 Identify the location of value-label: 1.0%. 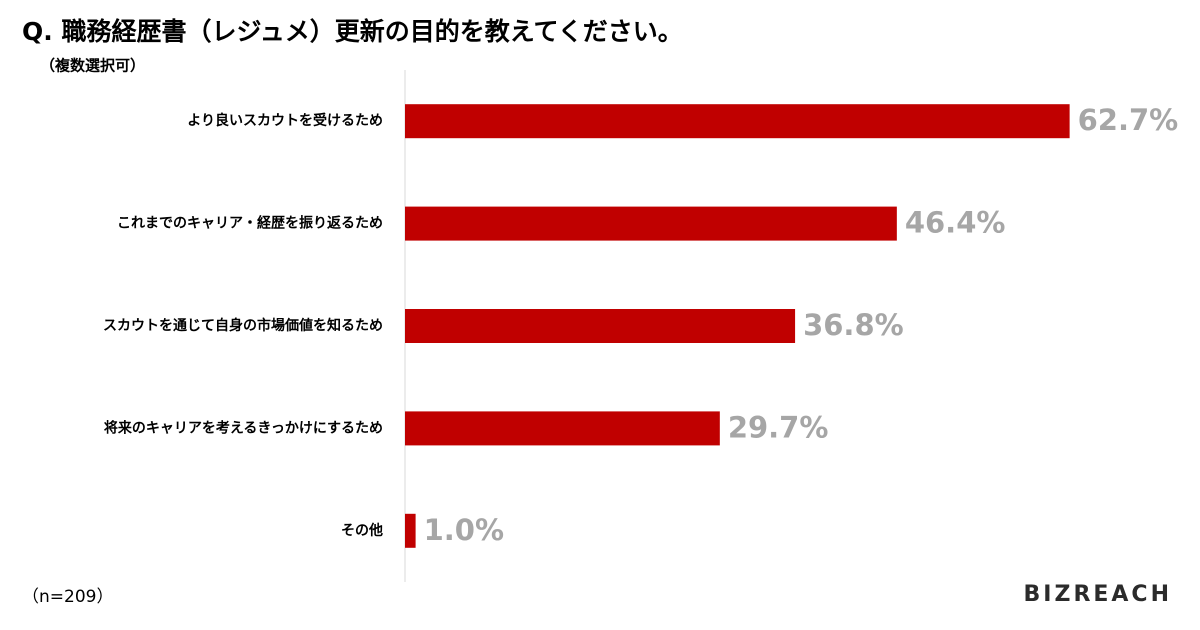
(464, 530).